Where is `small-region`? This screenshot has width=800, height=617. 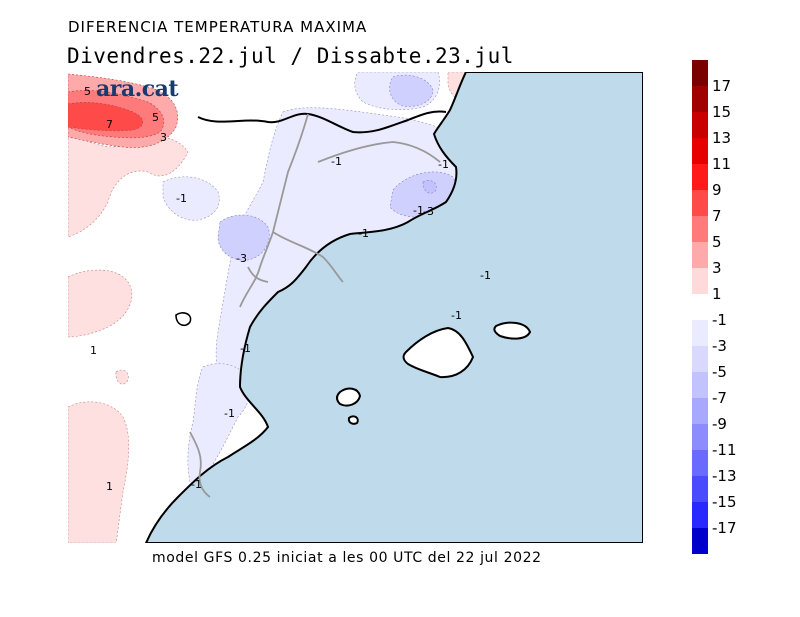
small-region is located at coordinates (183, 319).